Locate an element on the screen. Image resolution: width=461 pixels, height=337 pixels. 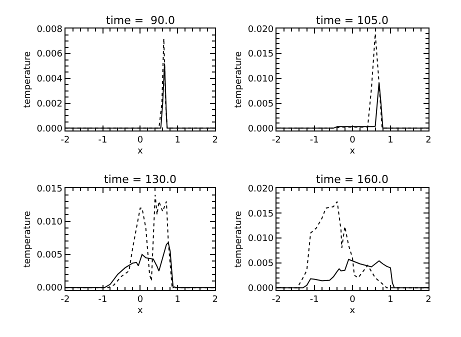
chart-title: time = 90.0 is located at coordinates (141, 20).